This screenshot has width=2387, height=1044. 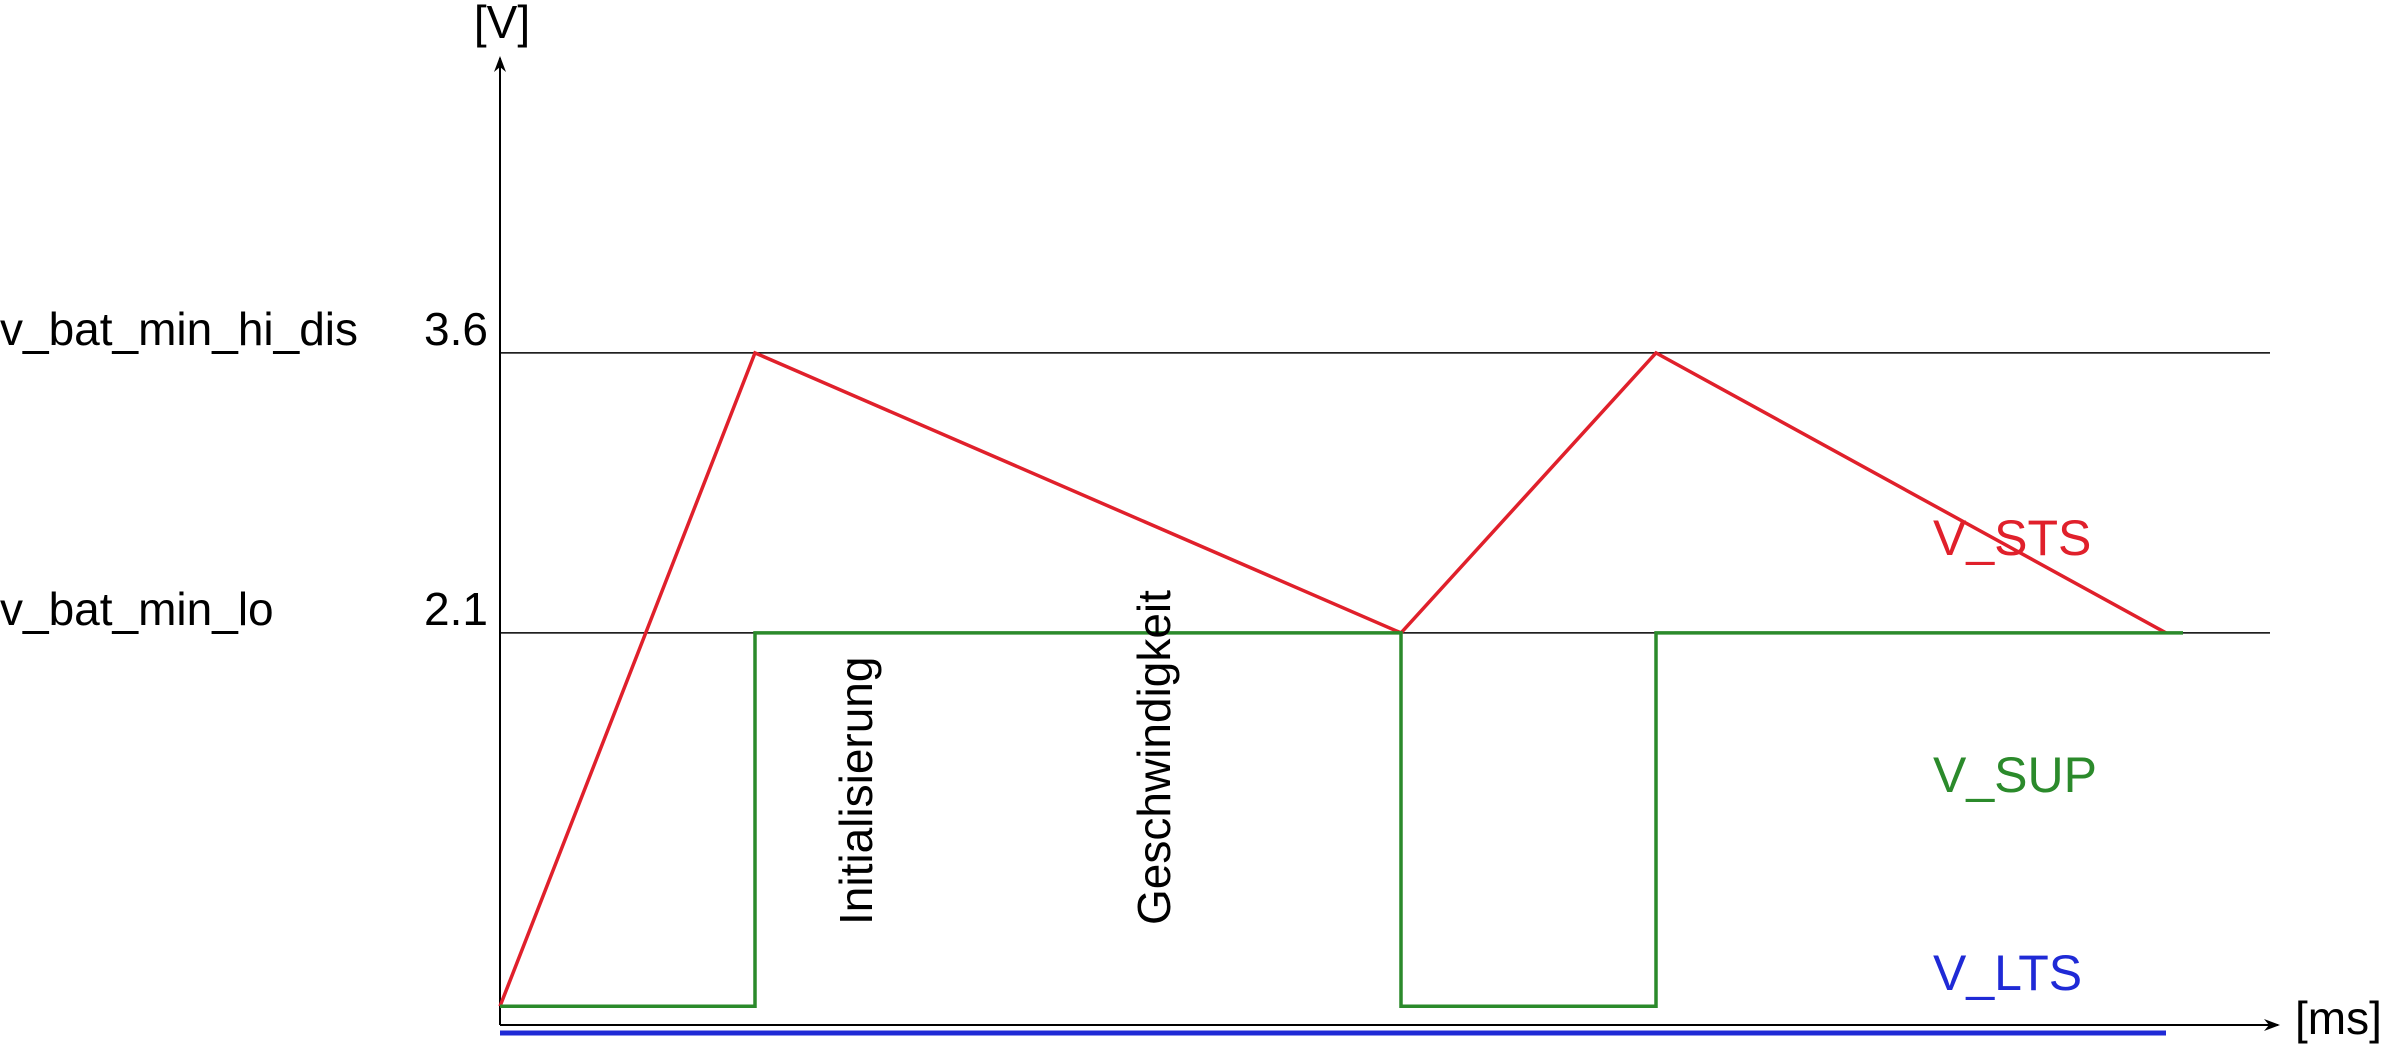 I want to click on reference-line-name: v_bat_min_hi_dis, so click(x=179, y=329).